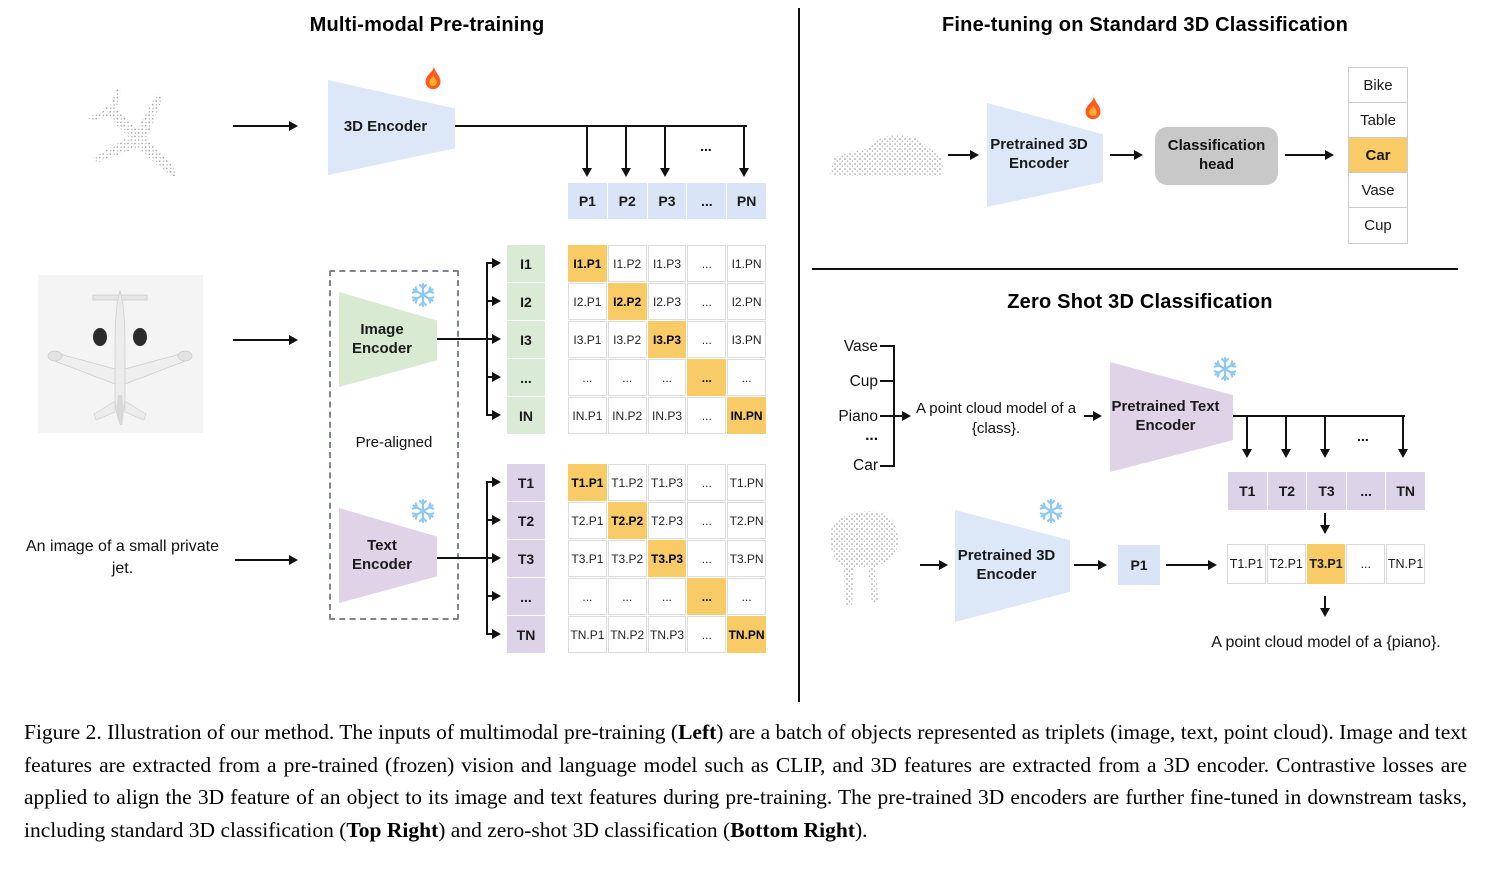 The height and width of the screenshot is (888, 1490). What do you see at coordinates (1378, 225) in the screenshot?
I see `class-cell: Cup` at bounding box center [1378, 225].